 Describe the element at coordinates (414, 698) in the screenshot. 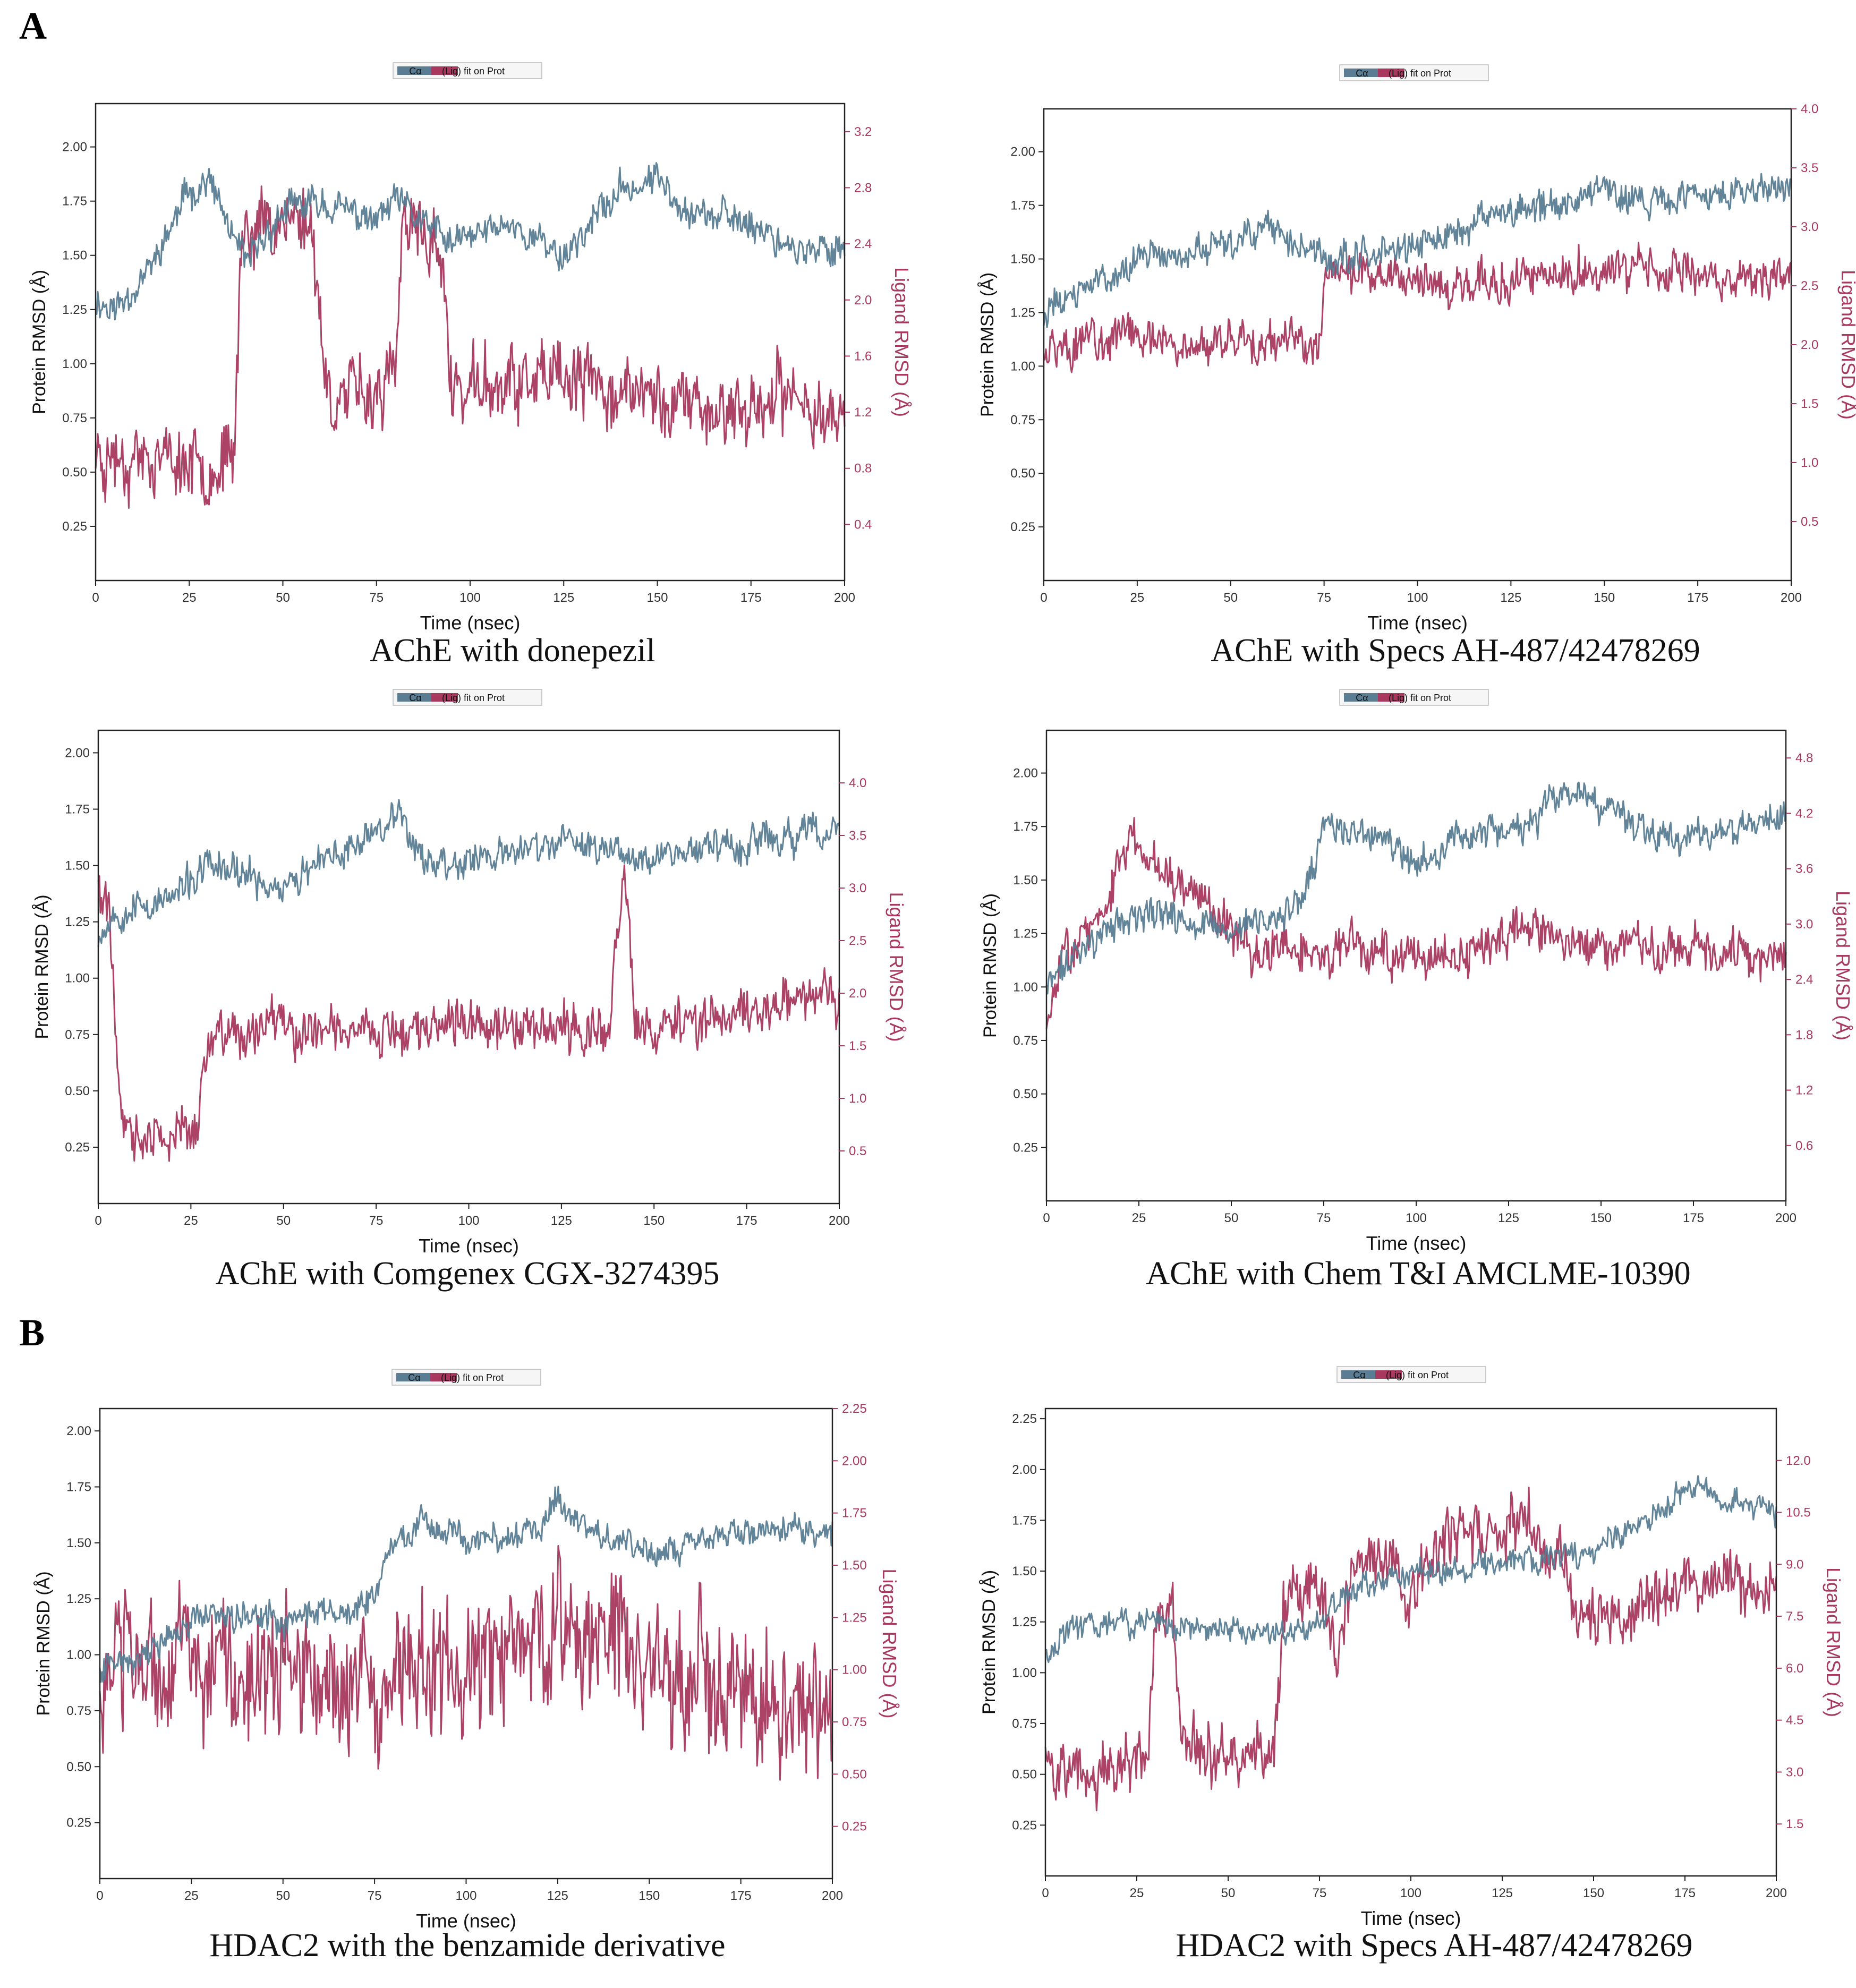

I see `legend-swatch-protein` at that location.